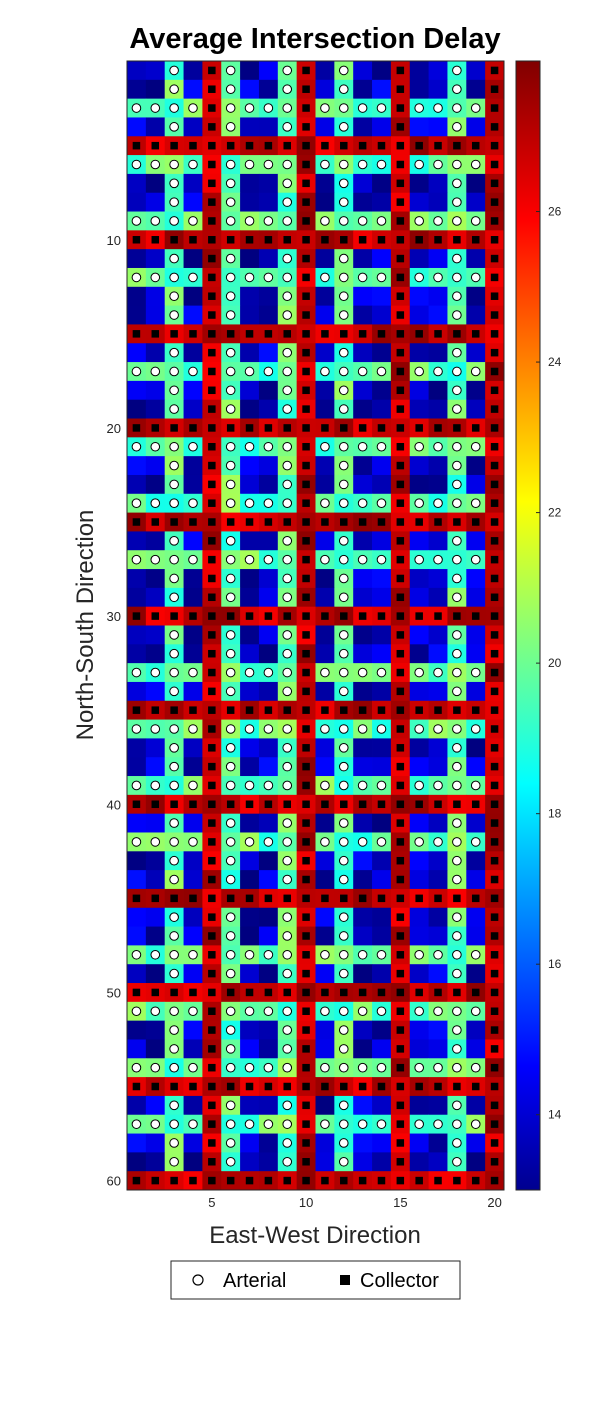  Describe the element at coordinates (314, 39) in the screenshot. I see `chart-title: Average Intersection Delay` at that location.